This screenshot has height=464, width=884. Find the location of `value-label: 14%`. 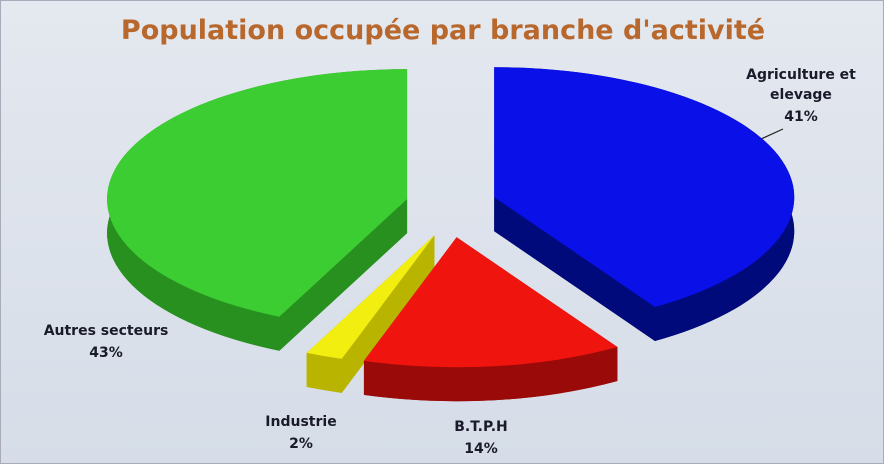

value-label: 14% is located at coordinates (481, 449).